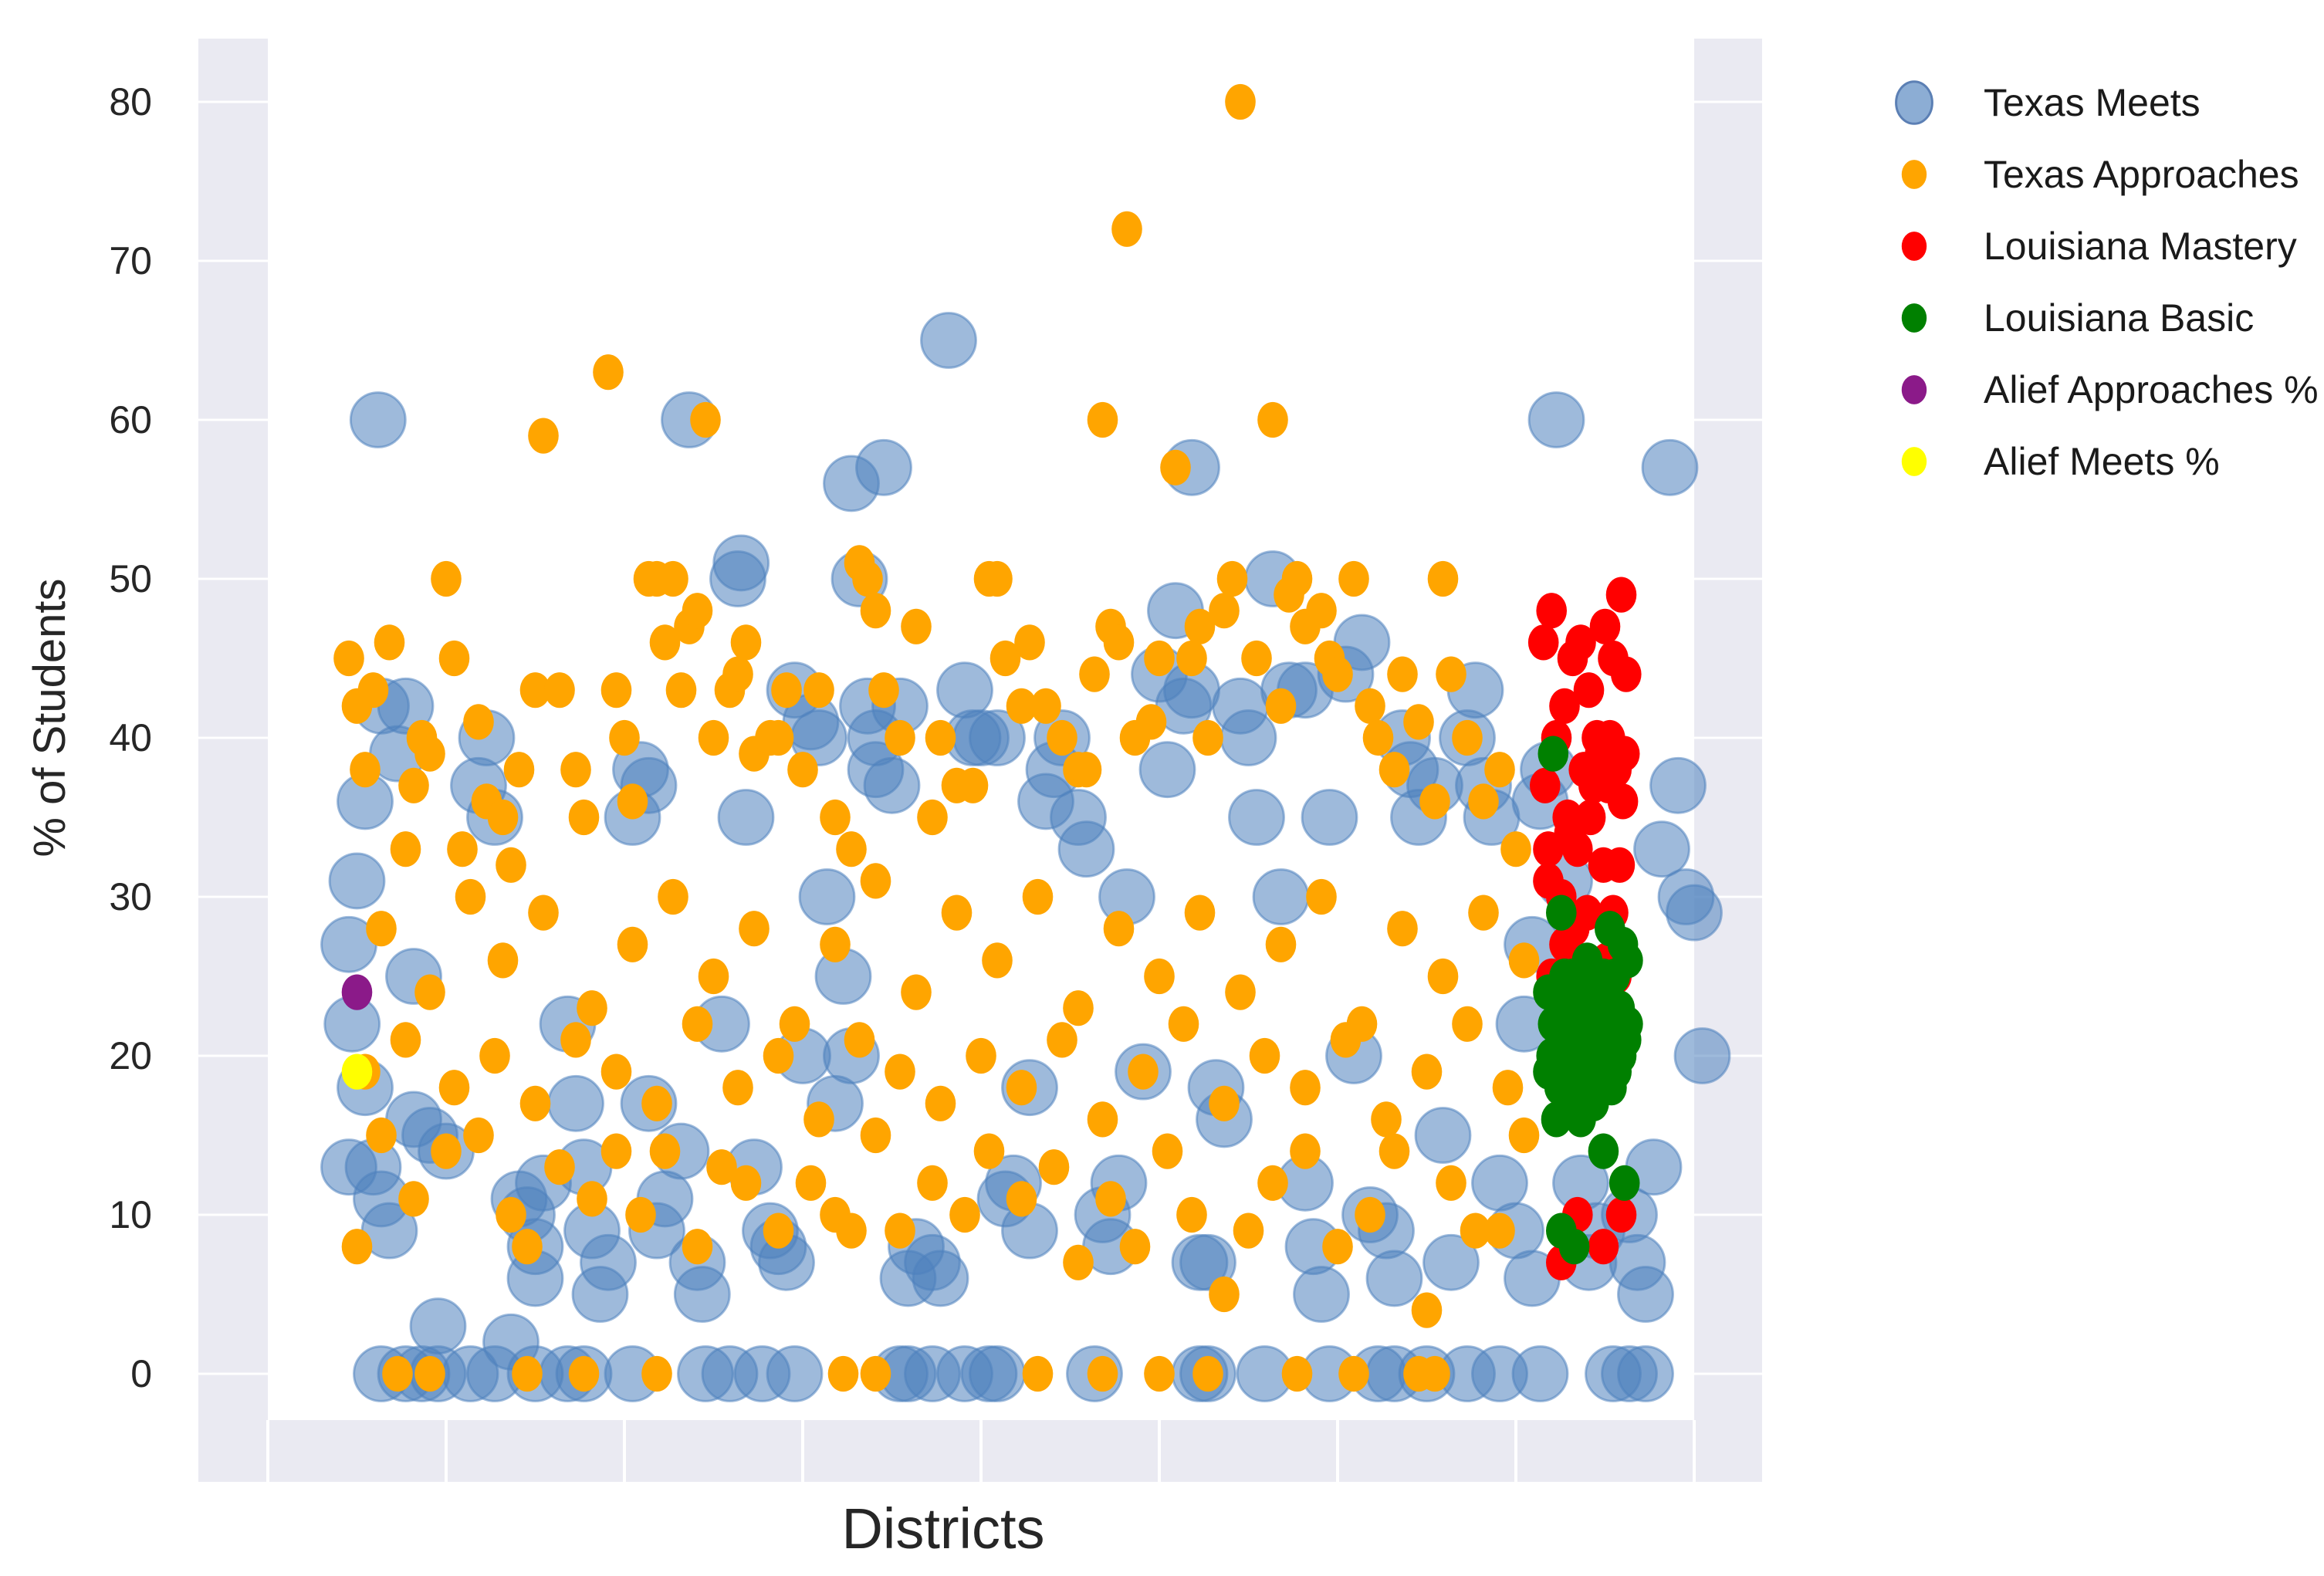  What do you see at coordinates (2092, 102) in the screenshot?
I see `legend-label: Texas Meets` at bounding box center [2092, 102].